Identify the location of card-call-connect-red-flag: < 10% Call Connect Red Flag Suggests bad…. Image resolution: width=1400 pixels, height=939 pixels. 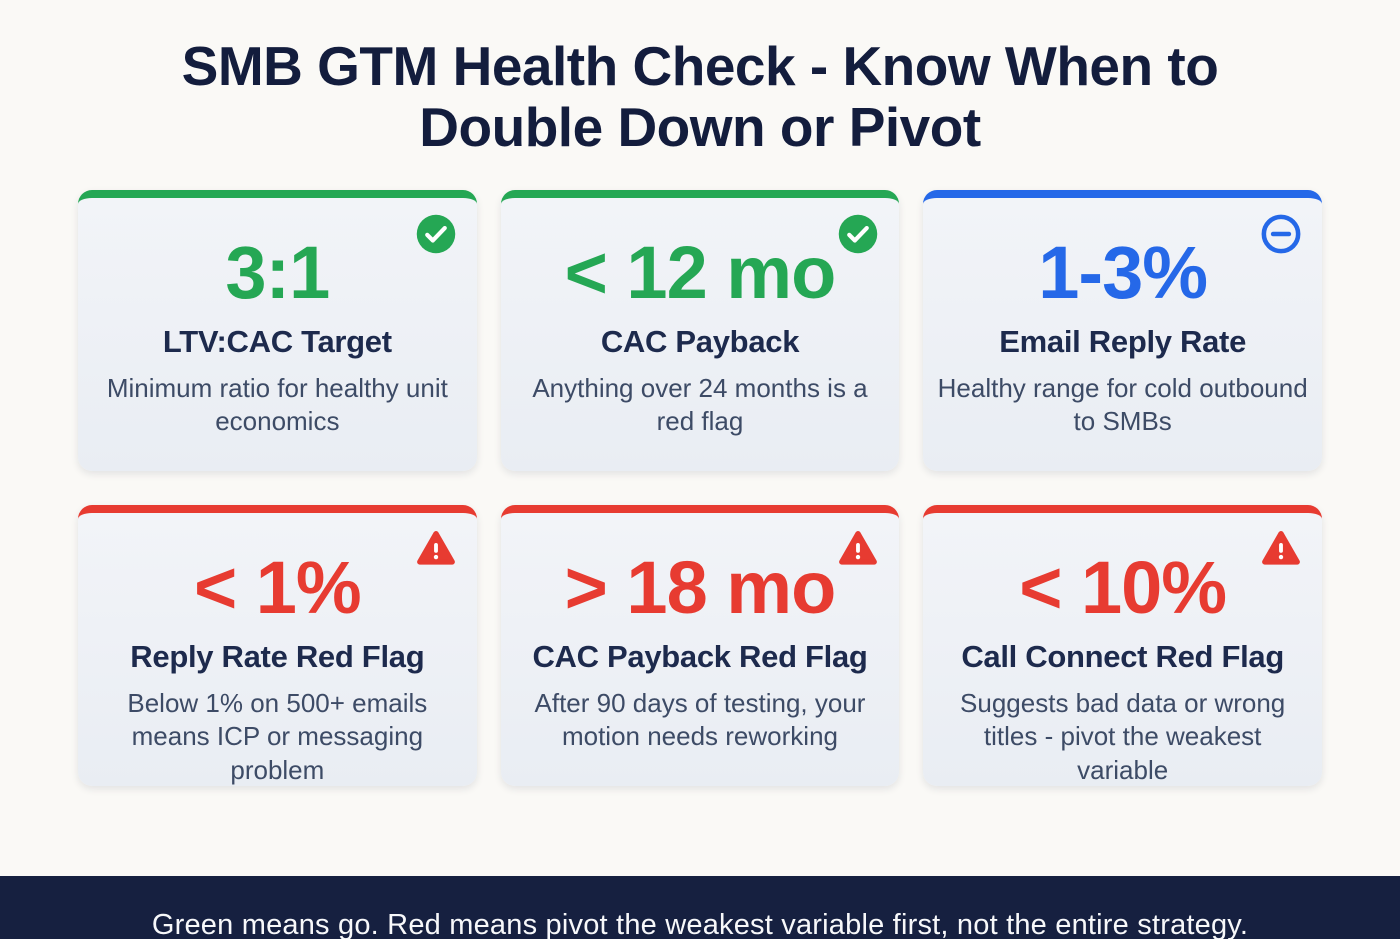
(1122, 645).